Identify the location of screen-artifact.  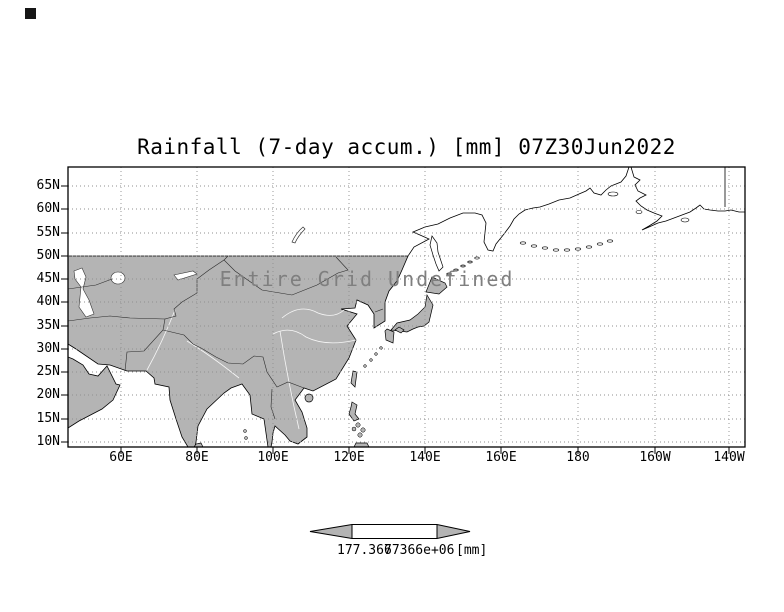
(30, 13).